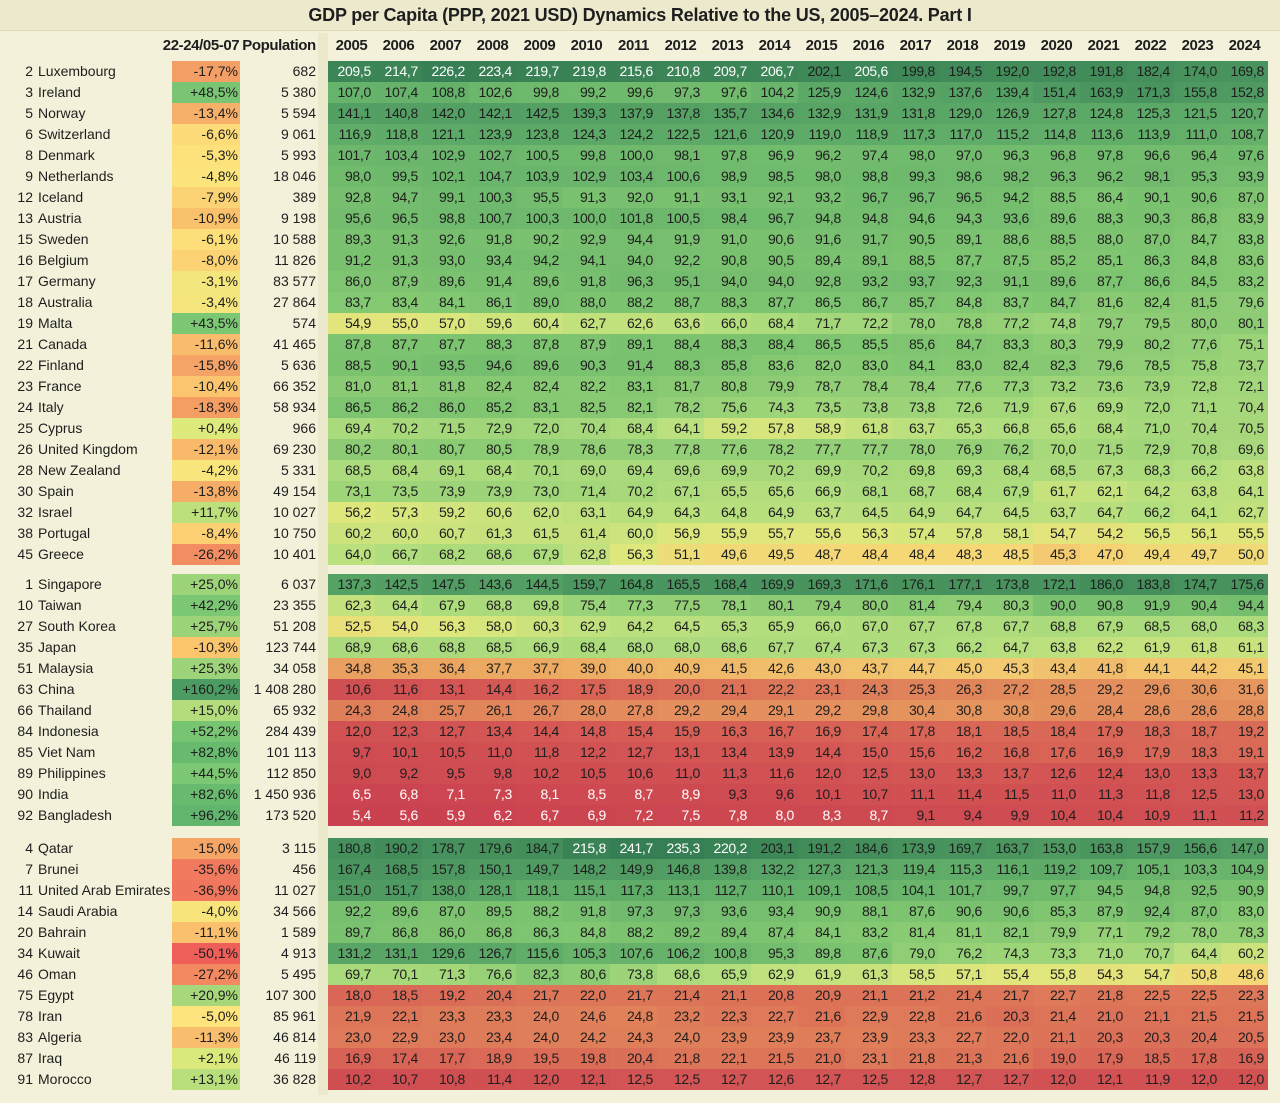 Image resolution: width=1280 pixels, height=1103 pixels. Describe the element at coordinates (67, 752) in the screenshot. I see `country-name: Viet Nam` at that location.